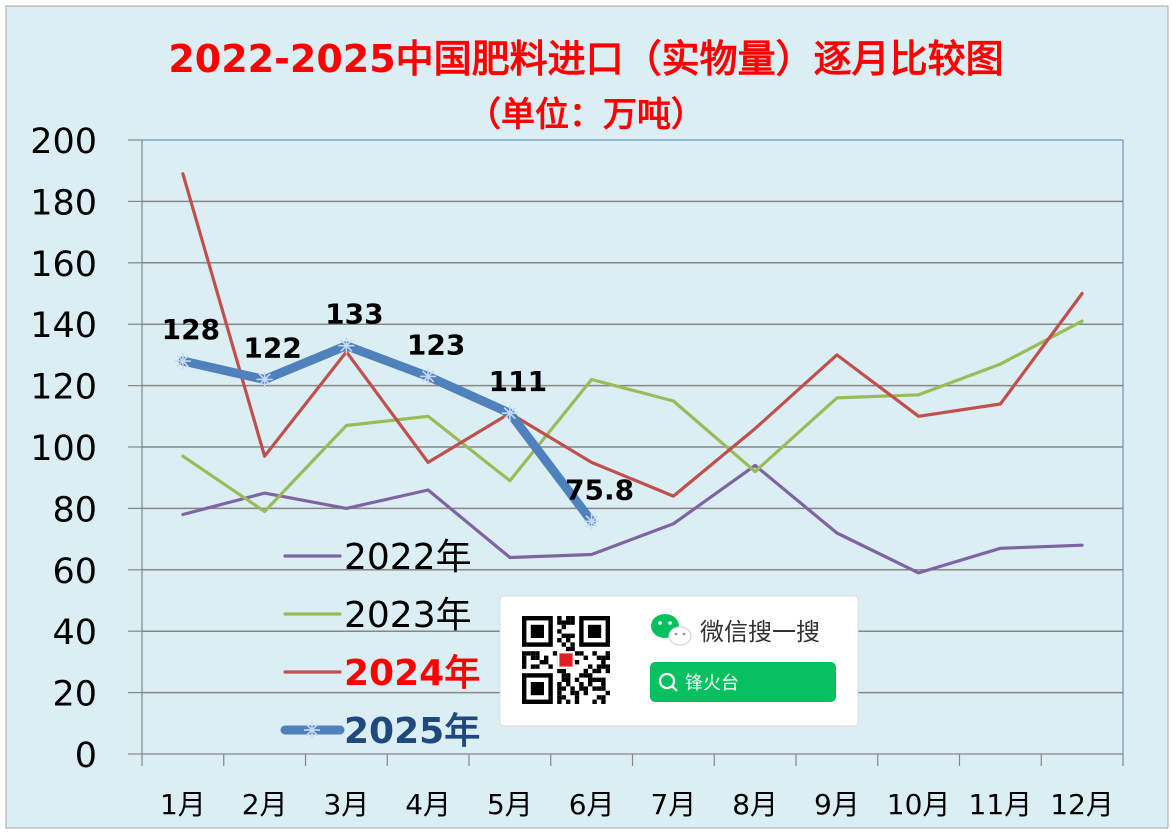  Describe the element at coordinates (74, 572) in the screenshot. I see `y-tick-label: 60` at that location.